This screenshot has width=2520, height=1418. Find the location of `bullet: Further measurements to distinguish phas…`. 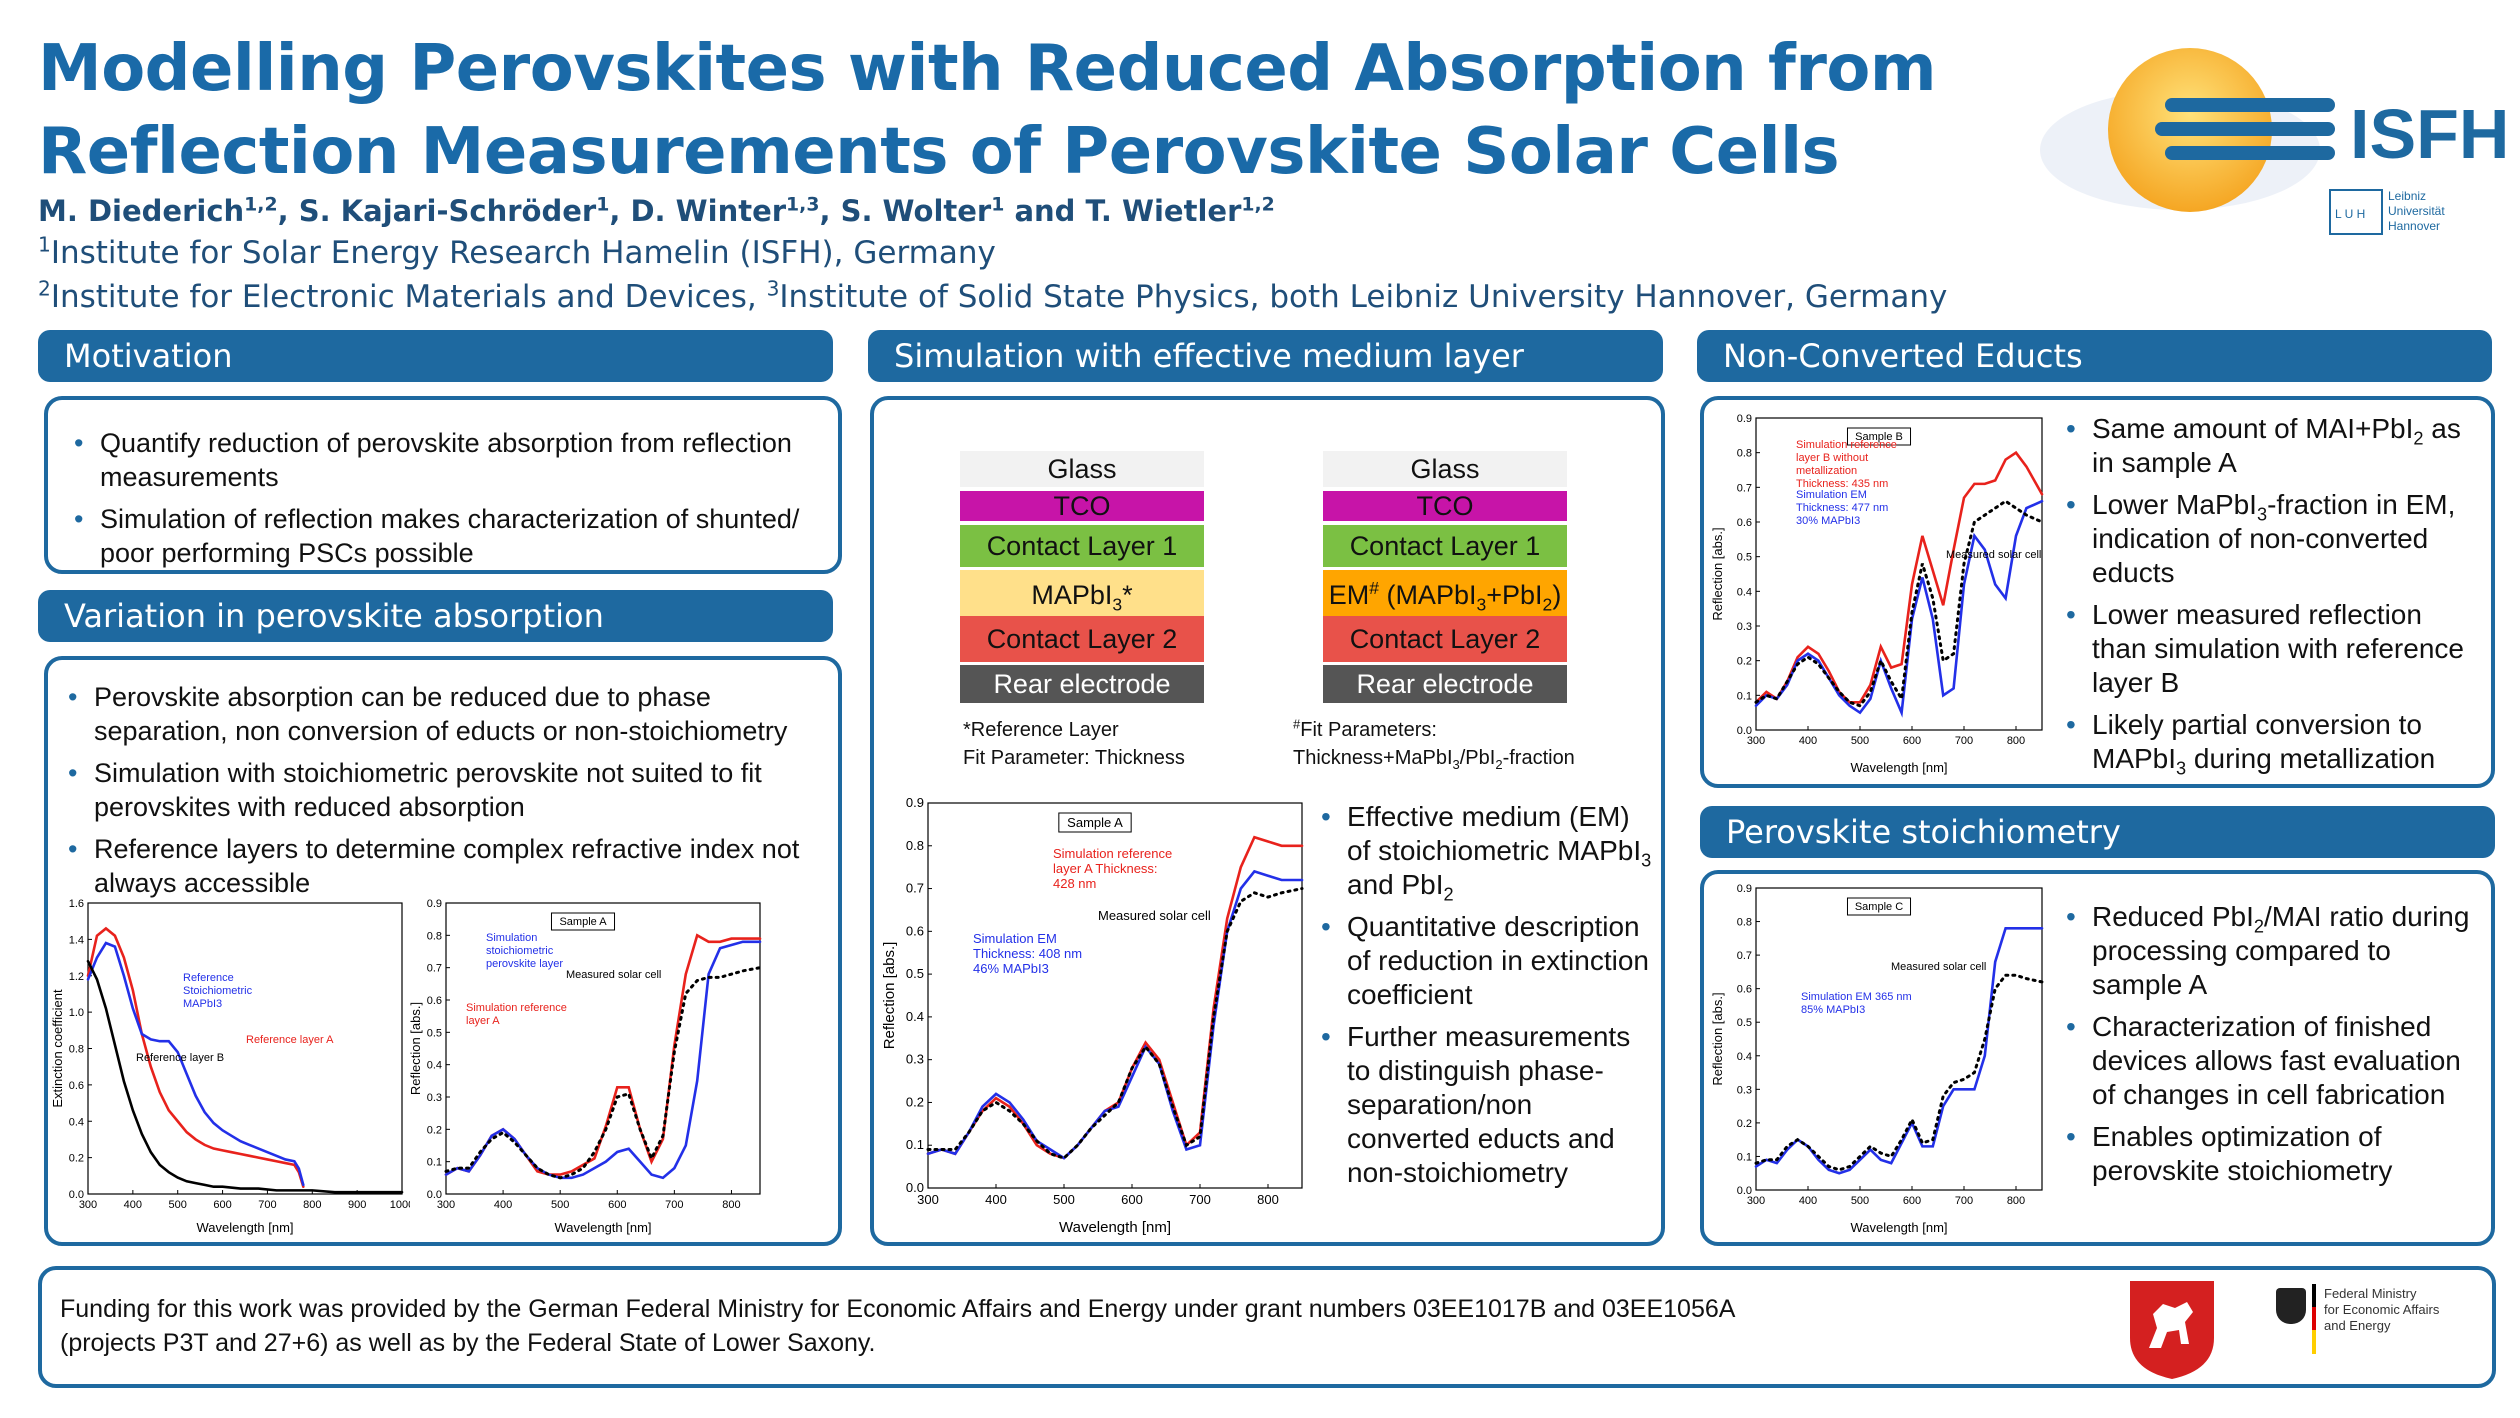

bullet: Further measurements to distinguish phas… is located at coordinates (1485, 1105).